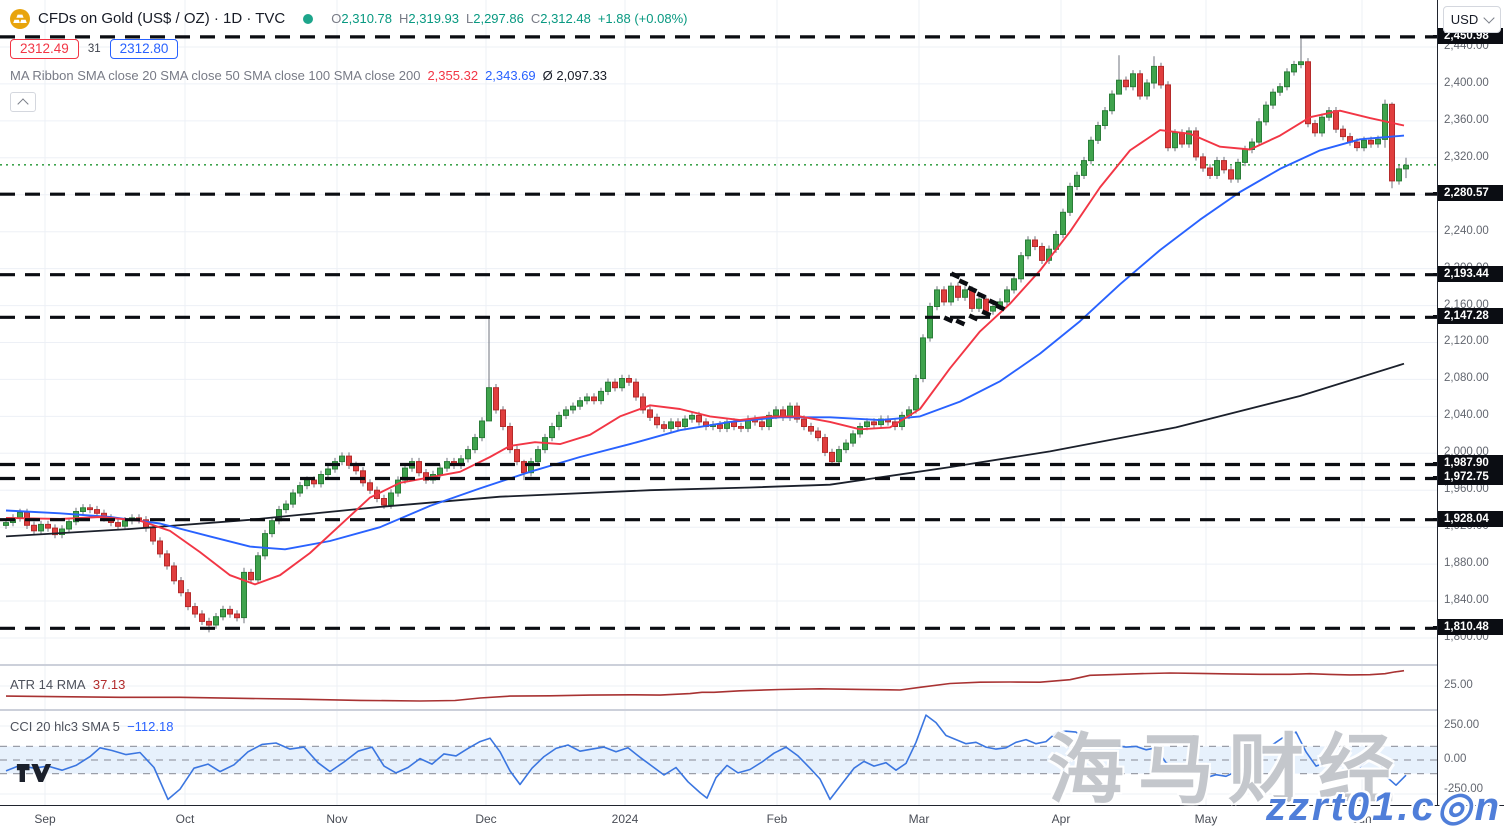 The height and width of the screenshot is (833, 1504). What do you see at coordinates (1464, 789) in the screenshot?
I see `cci-axis-label: -250.00` at bounding box center [1464, 789].